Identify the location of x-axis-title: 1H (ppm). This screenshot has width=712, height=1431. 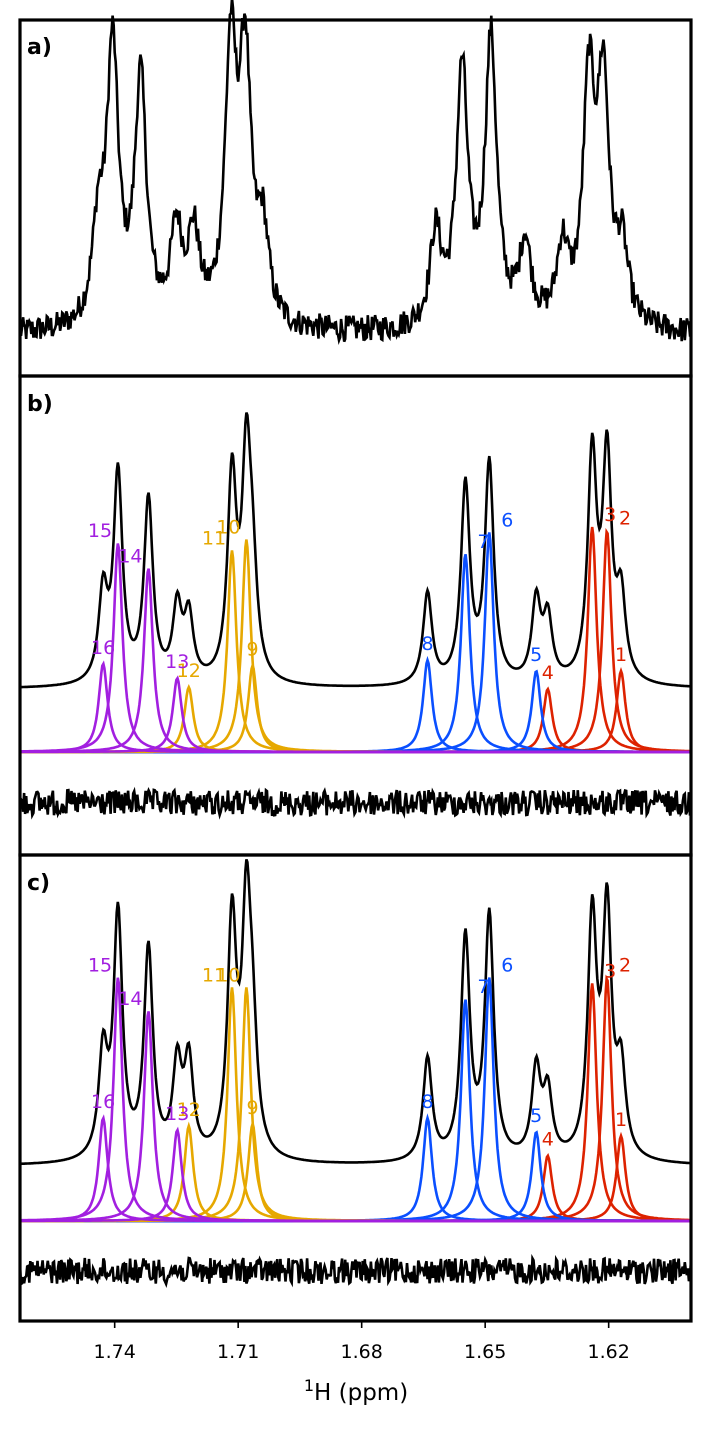
(356, 1391).